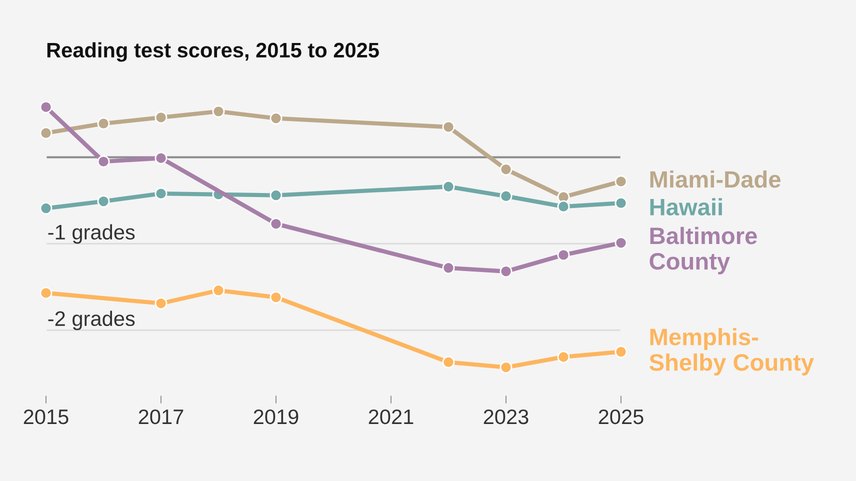 The image size is (856, 481). I want to click on x-tick-label: 2017, so click(161, 416).